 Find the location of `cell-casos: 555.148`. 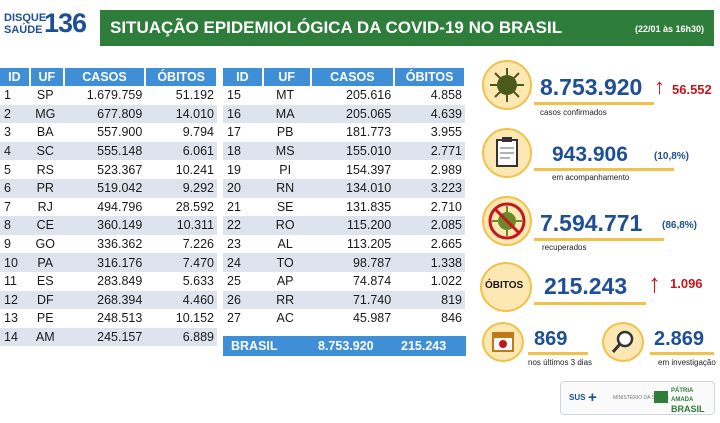

cell-casos: 555.148 is located at coordinates (104, 151).